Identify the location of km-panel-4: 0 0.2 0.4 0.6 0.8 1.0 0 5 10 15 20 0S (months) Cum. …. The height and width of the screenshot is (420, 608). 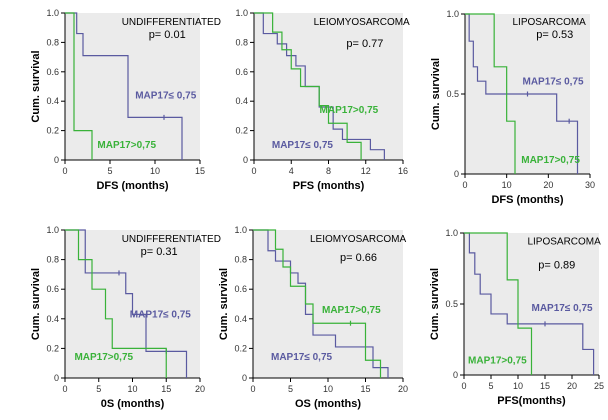
(125, 317).